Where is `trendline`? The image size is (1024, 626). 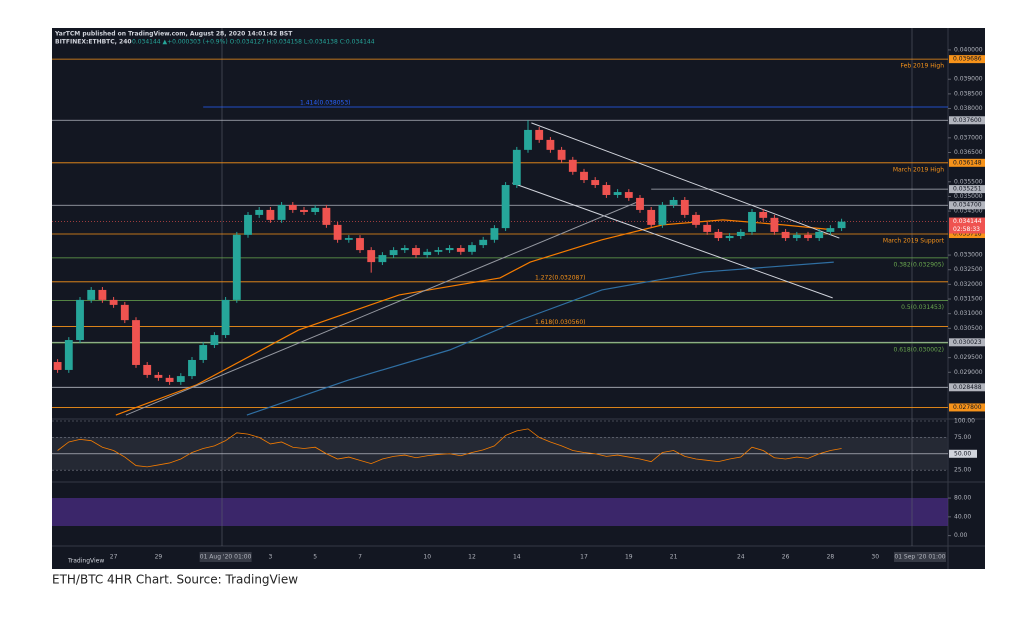 trendline is located at coordinates (672, 240).